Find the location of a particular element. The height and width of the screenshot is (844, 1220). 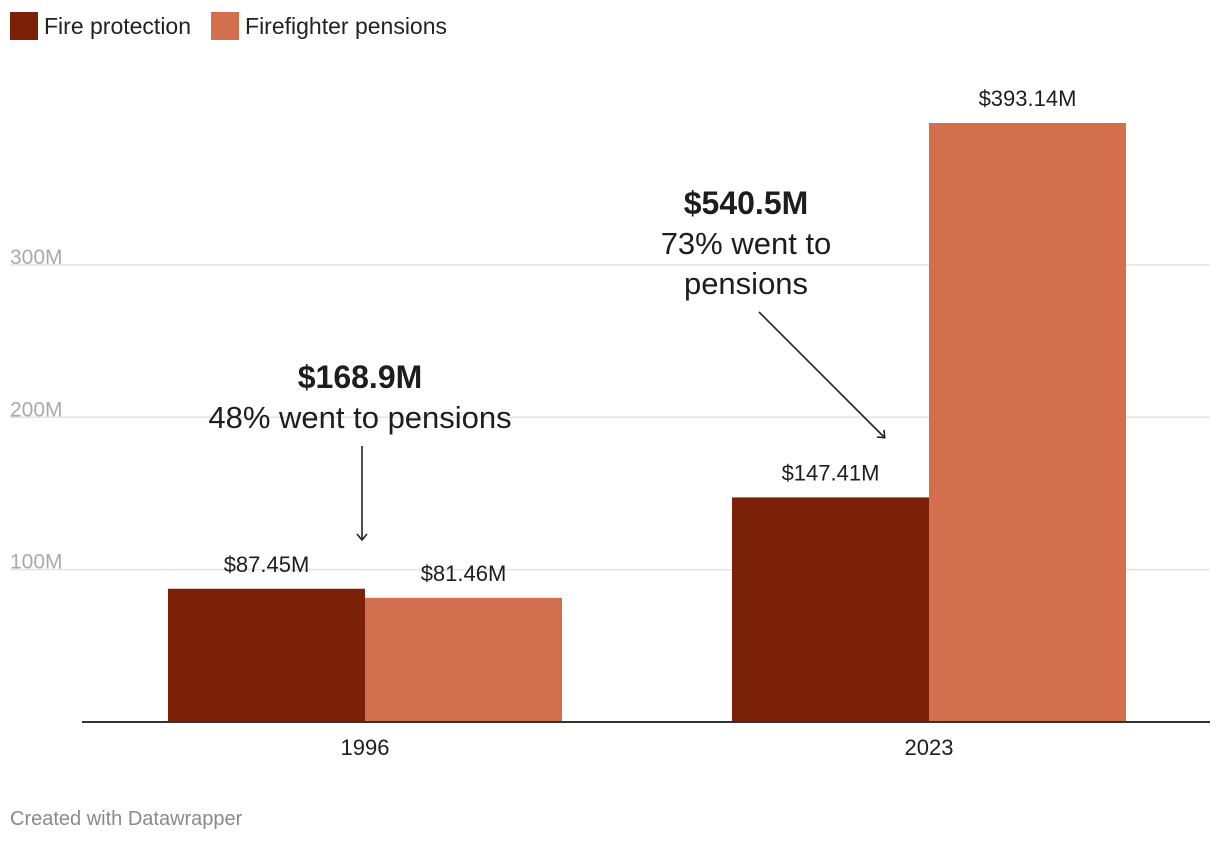

legend-label-fire-protection: Fire protection is located at coordinates (118, 25).